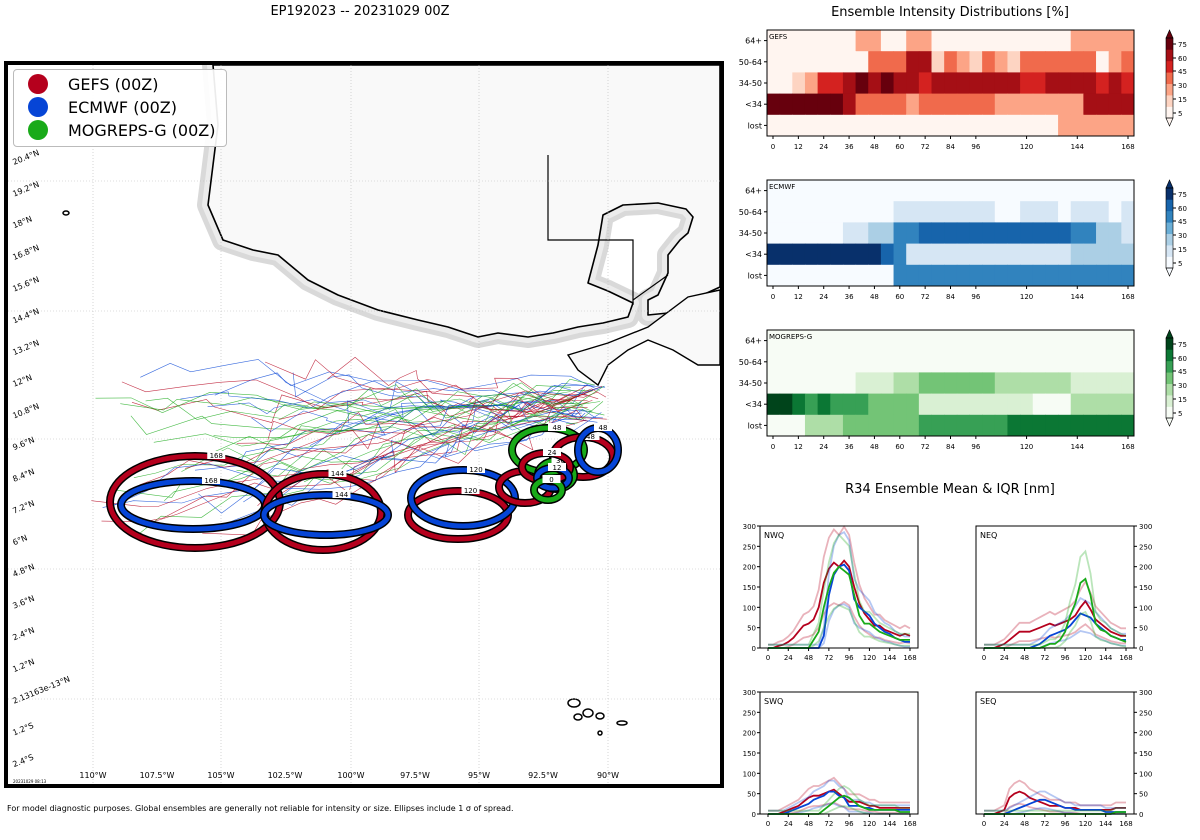  What do you see at coordinates (808, 658) in the screenshot?
I see `r34-hour-tick-label: 48` at bounding box center [808, 658].